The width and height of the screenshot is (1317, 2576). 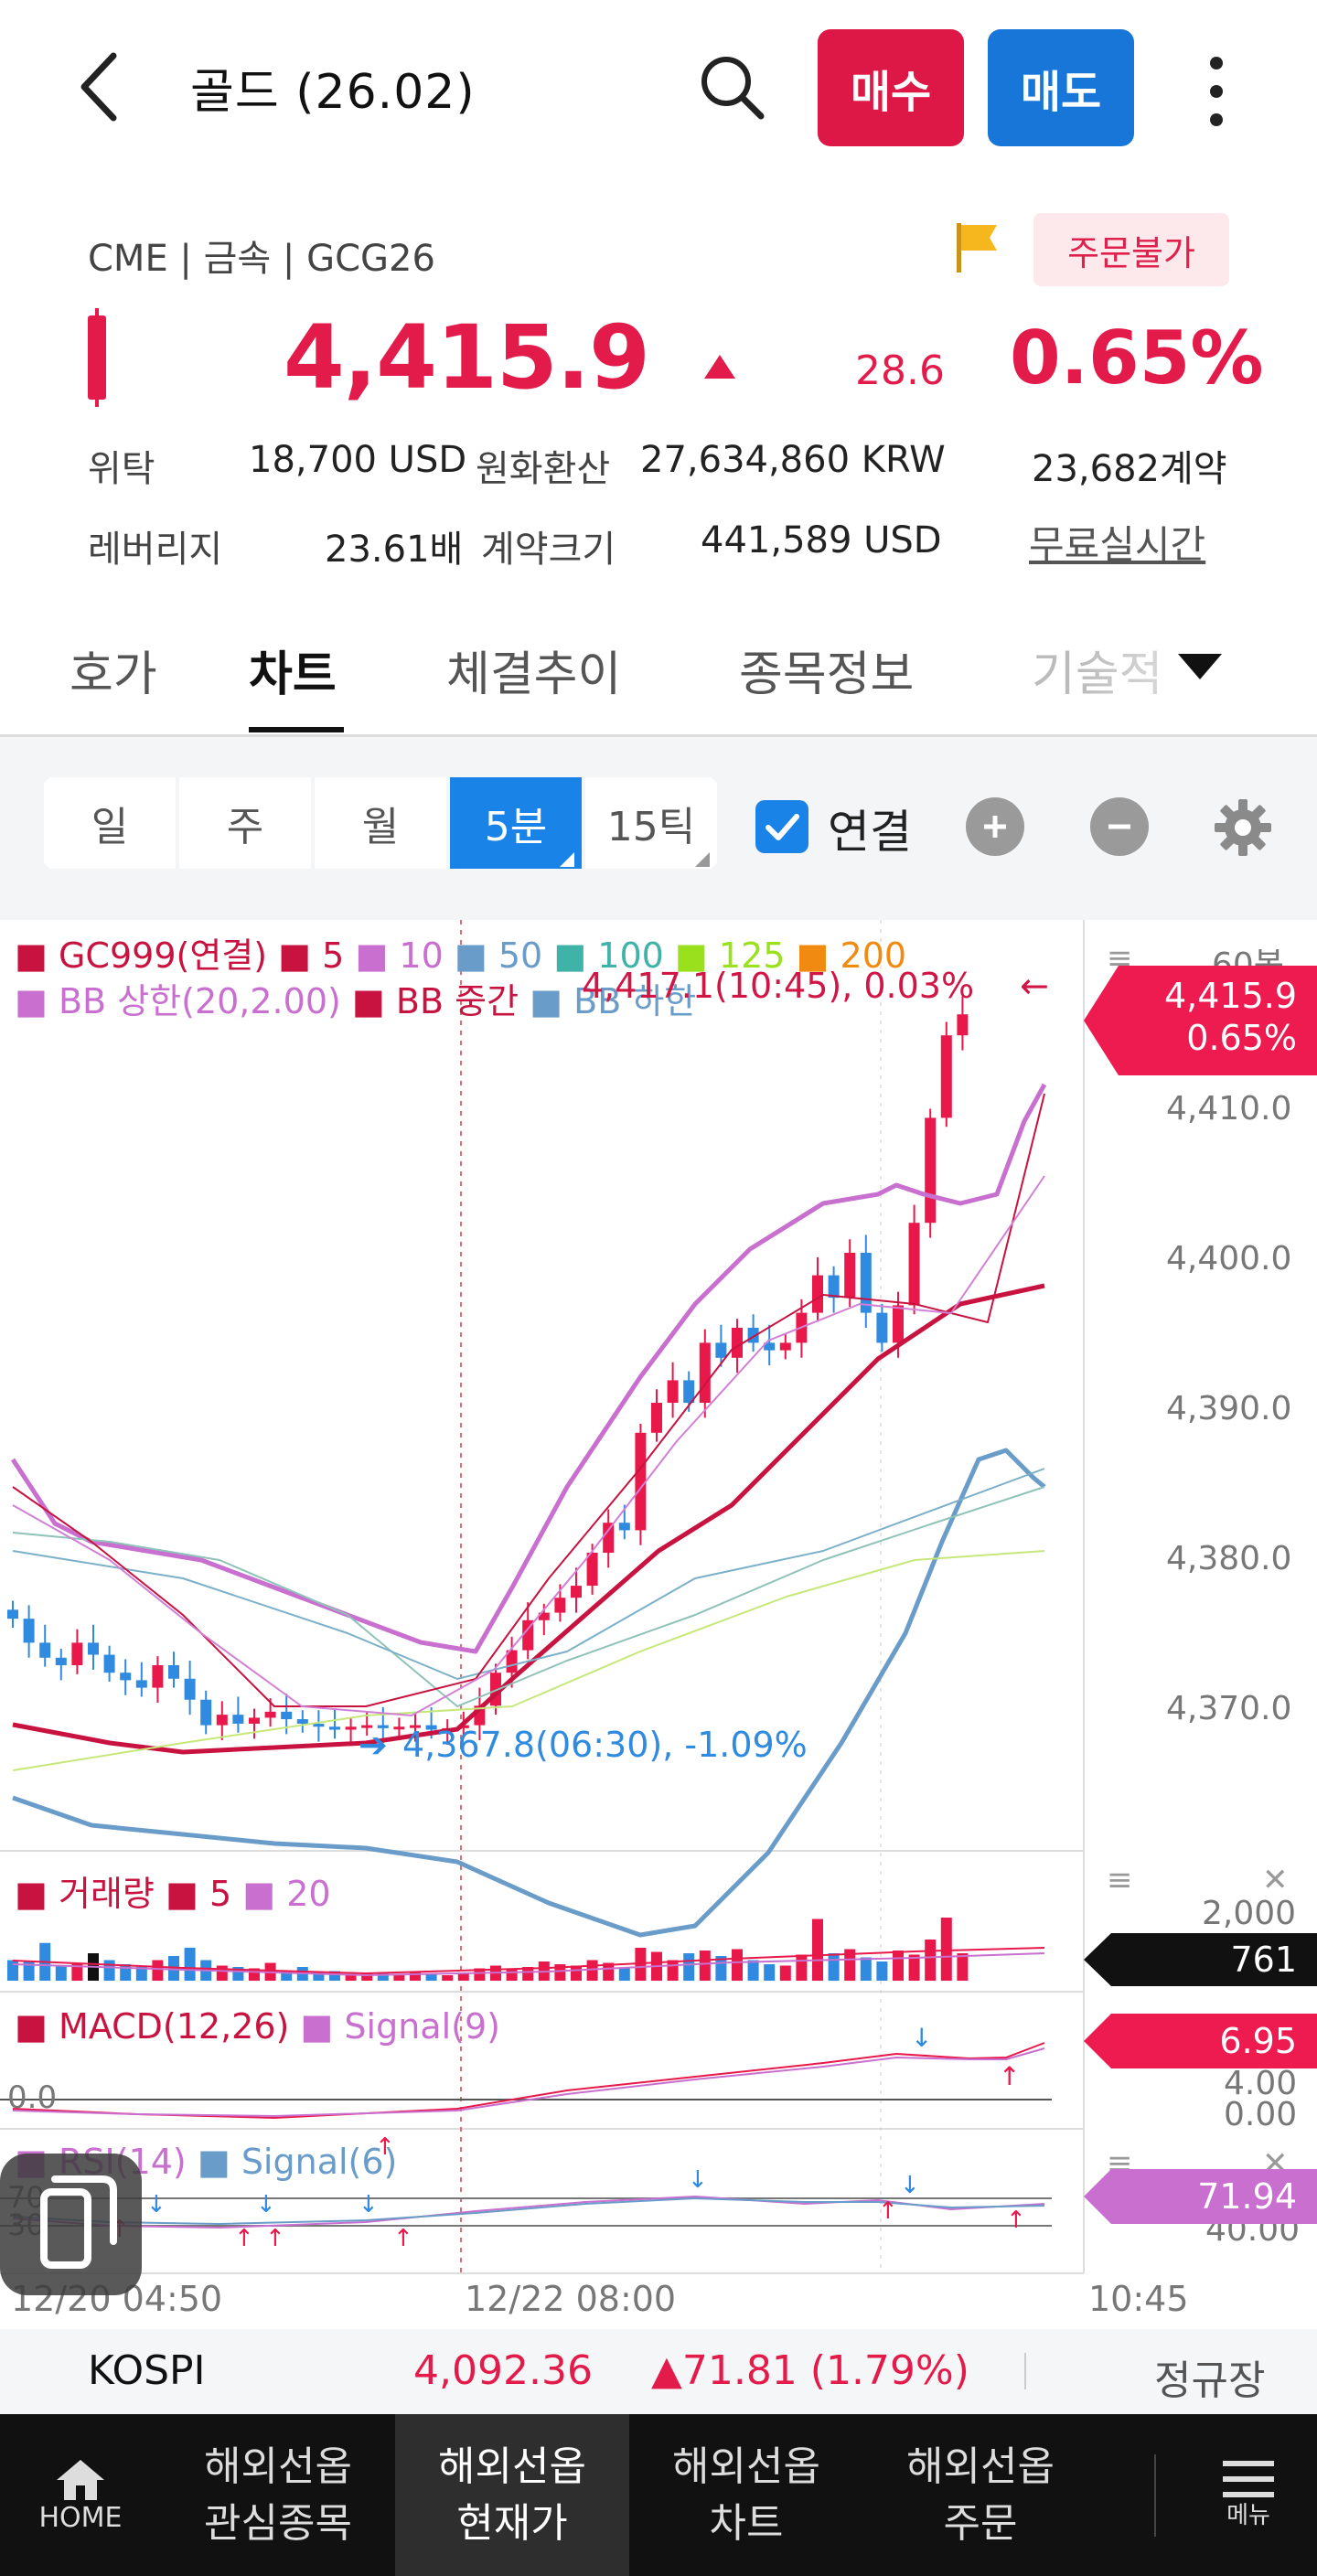 What do you see at coordinates (80, 2479) in the screenshot?
I see `home-icon` at bounding box center [80, 2479].